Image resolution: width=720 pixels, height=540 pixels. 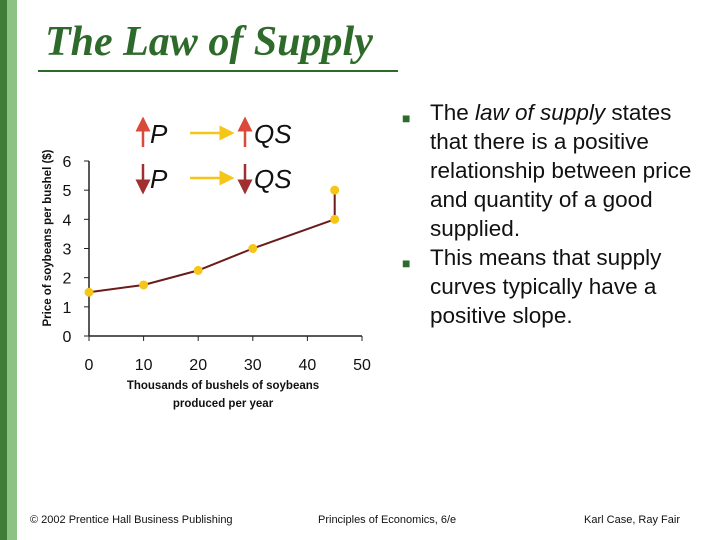 I want to click on title-underline, so click(x=218, y=71).